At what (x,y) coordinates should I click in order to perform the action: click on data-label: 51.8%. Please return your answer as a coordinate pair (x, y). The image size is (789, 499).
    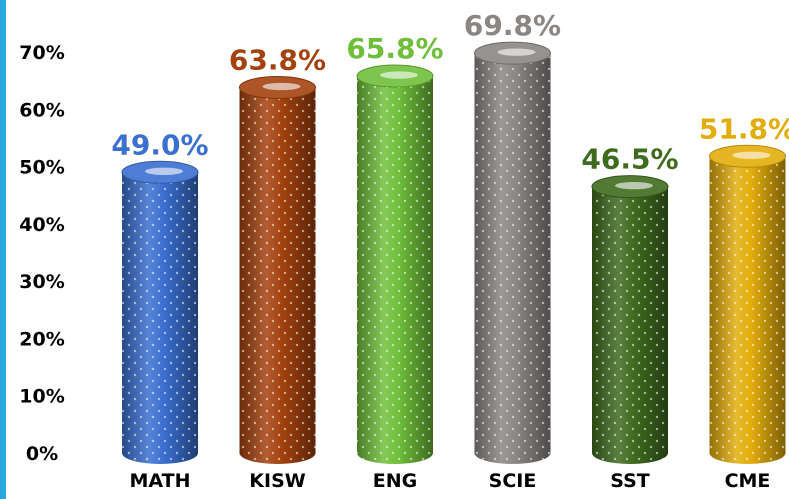
    Looking at the image, I should click on (744, 128).